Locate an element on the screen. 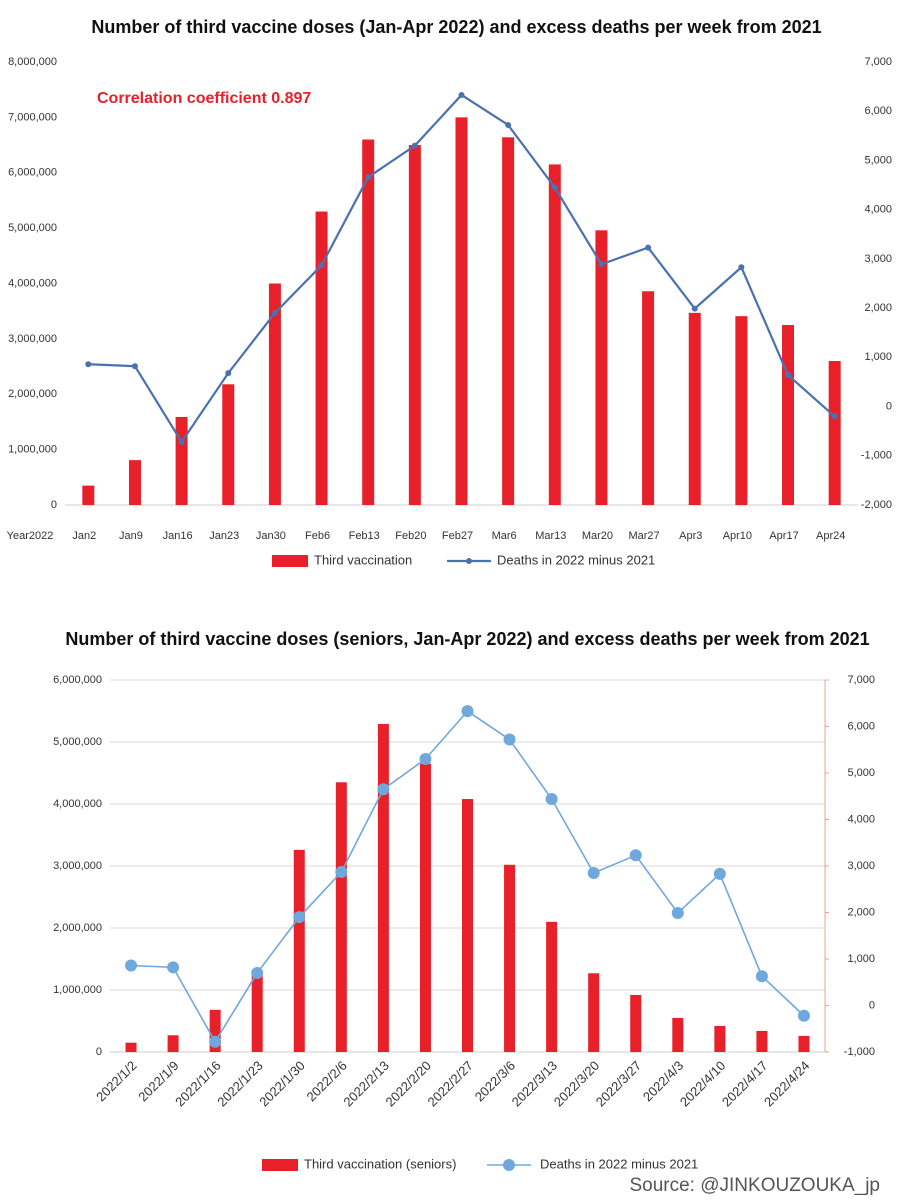 The image size is (908, 1200). y2-tick-label: 6,000 is located at coordinates (878, 111).